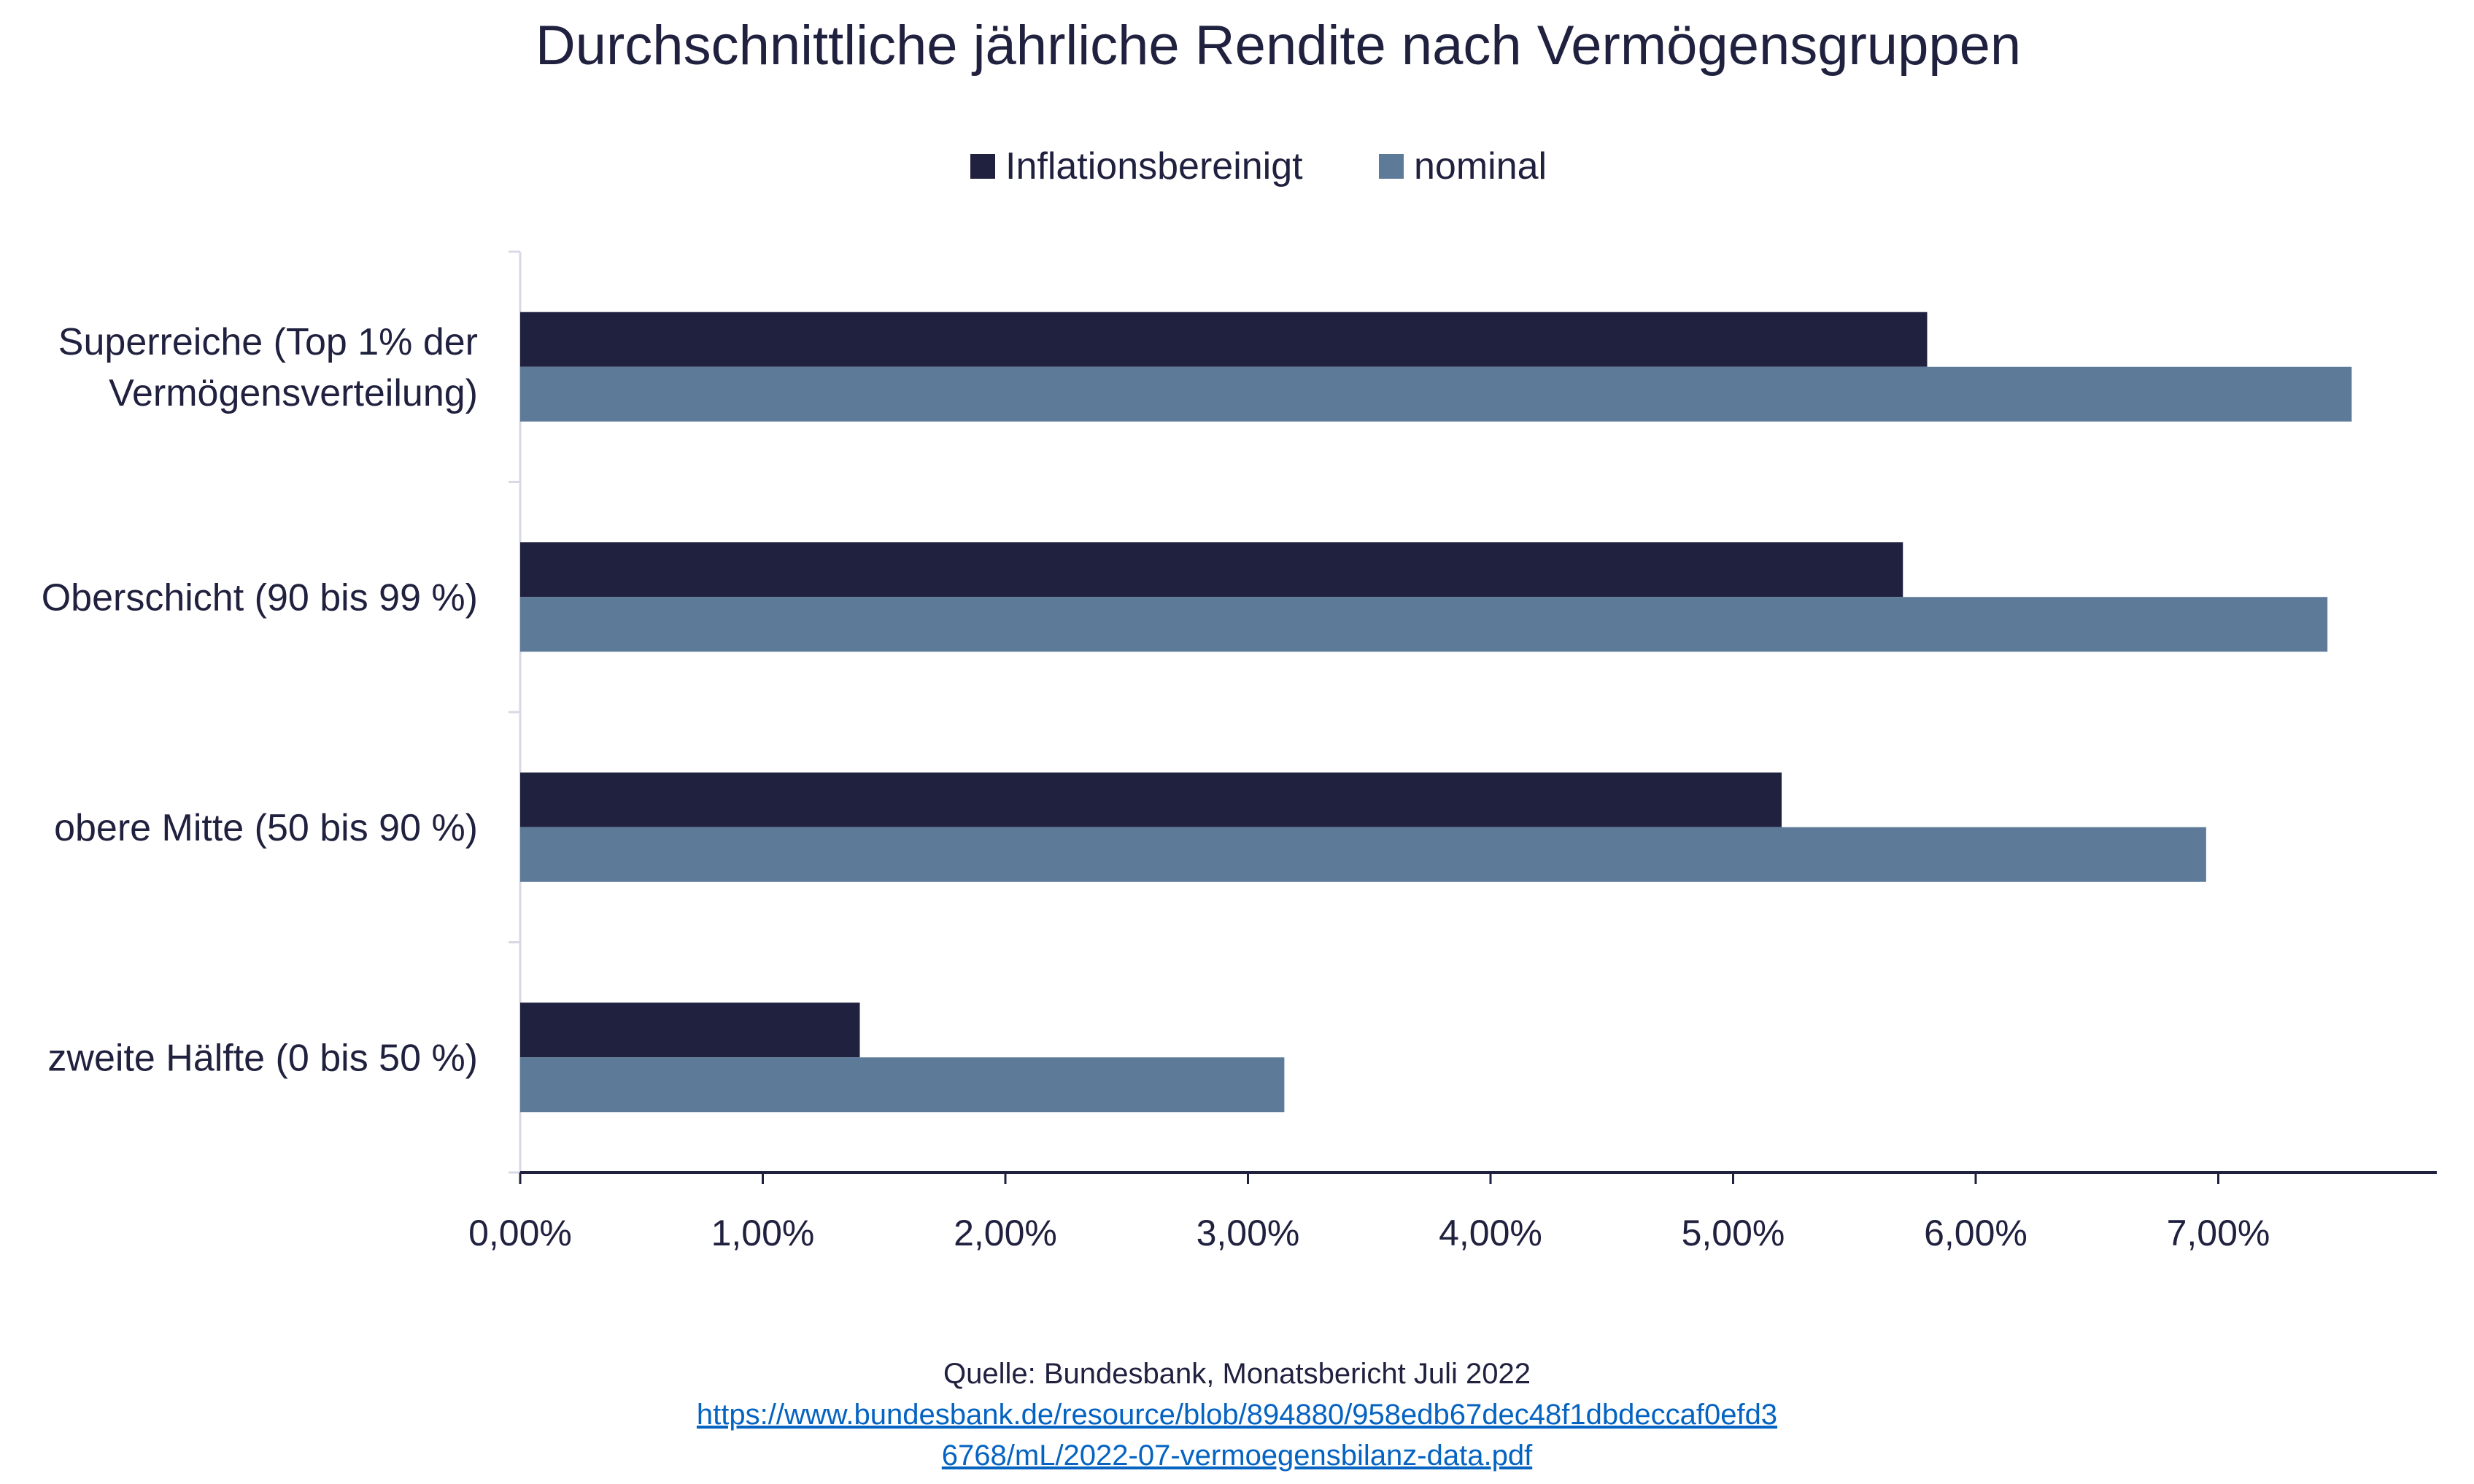 The height and width of the screenshot is (1484, 2474). What do you see at coordinates (1490, 1233) in the screenshot?
I see `x-tick-label: 4,00%` at bounding box center [1490, 1233].